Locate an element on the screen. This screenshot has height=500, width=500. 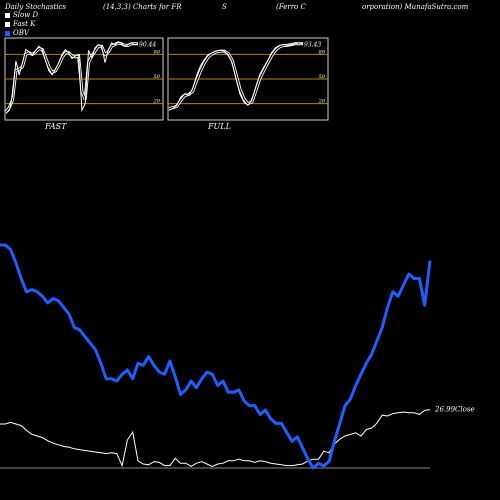
full-tick-label-80: 80 is located at coordinates (322, 52).